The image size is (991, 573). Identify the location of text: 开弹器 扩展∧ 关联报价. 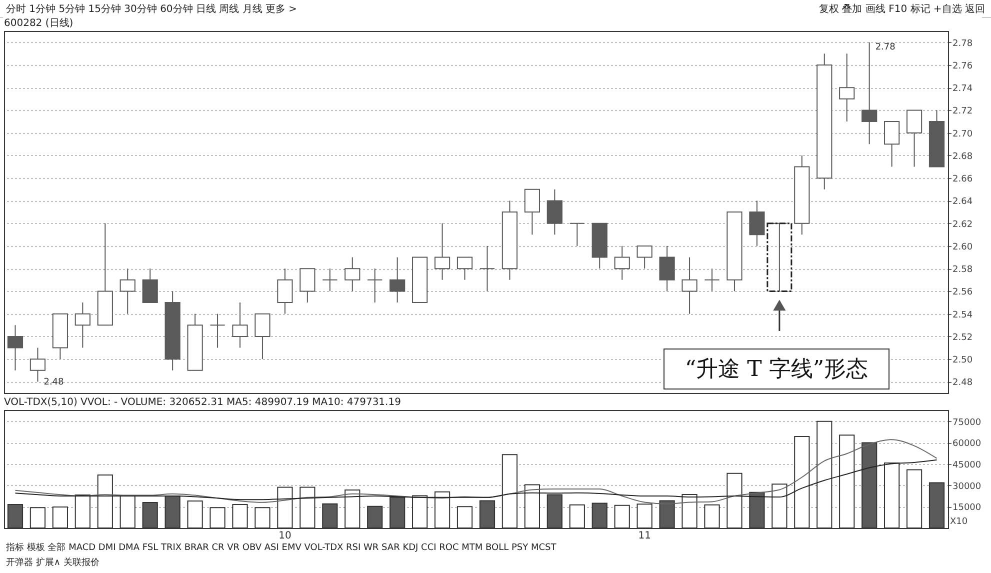
(52, 563).